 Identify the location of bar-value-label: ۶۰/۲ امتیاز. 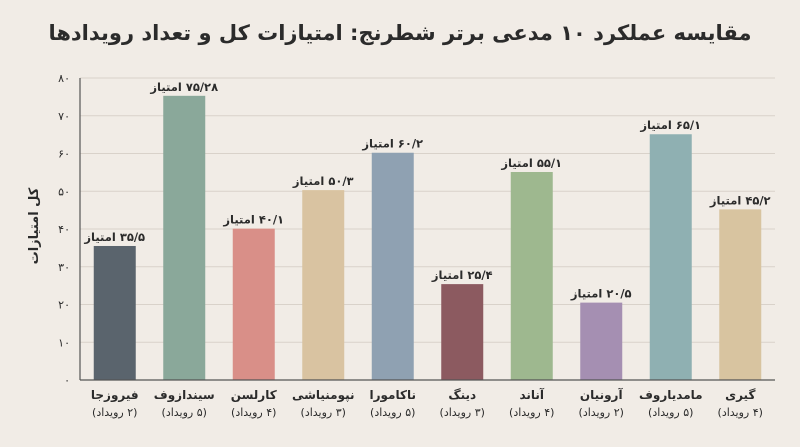
(392, 144).